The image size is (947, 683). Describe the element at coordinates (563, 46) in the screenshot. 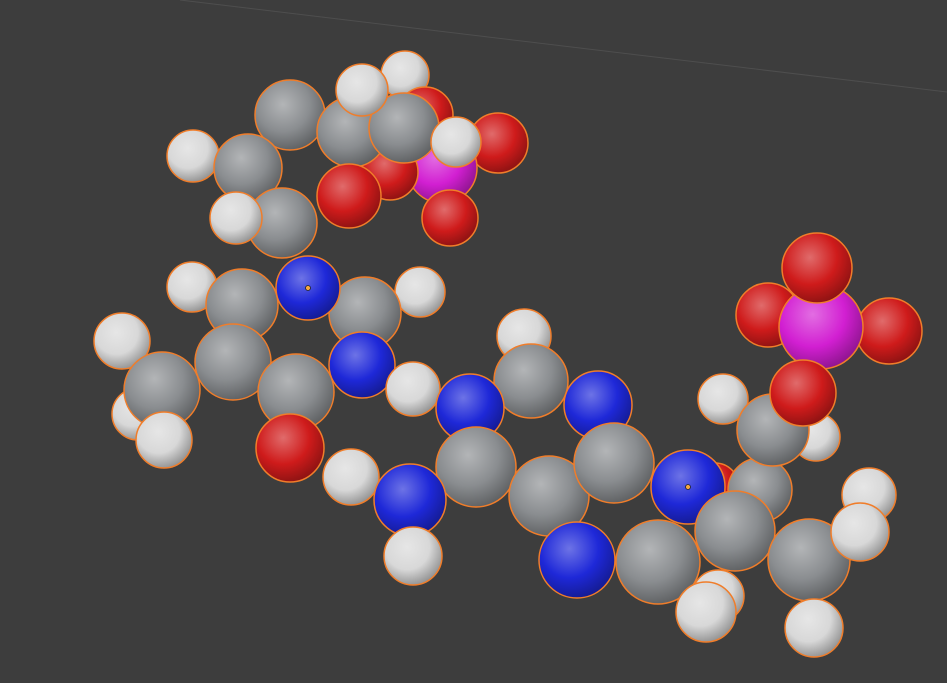

I see `floor-grid-line` at that location.